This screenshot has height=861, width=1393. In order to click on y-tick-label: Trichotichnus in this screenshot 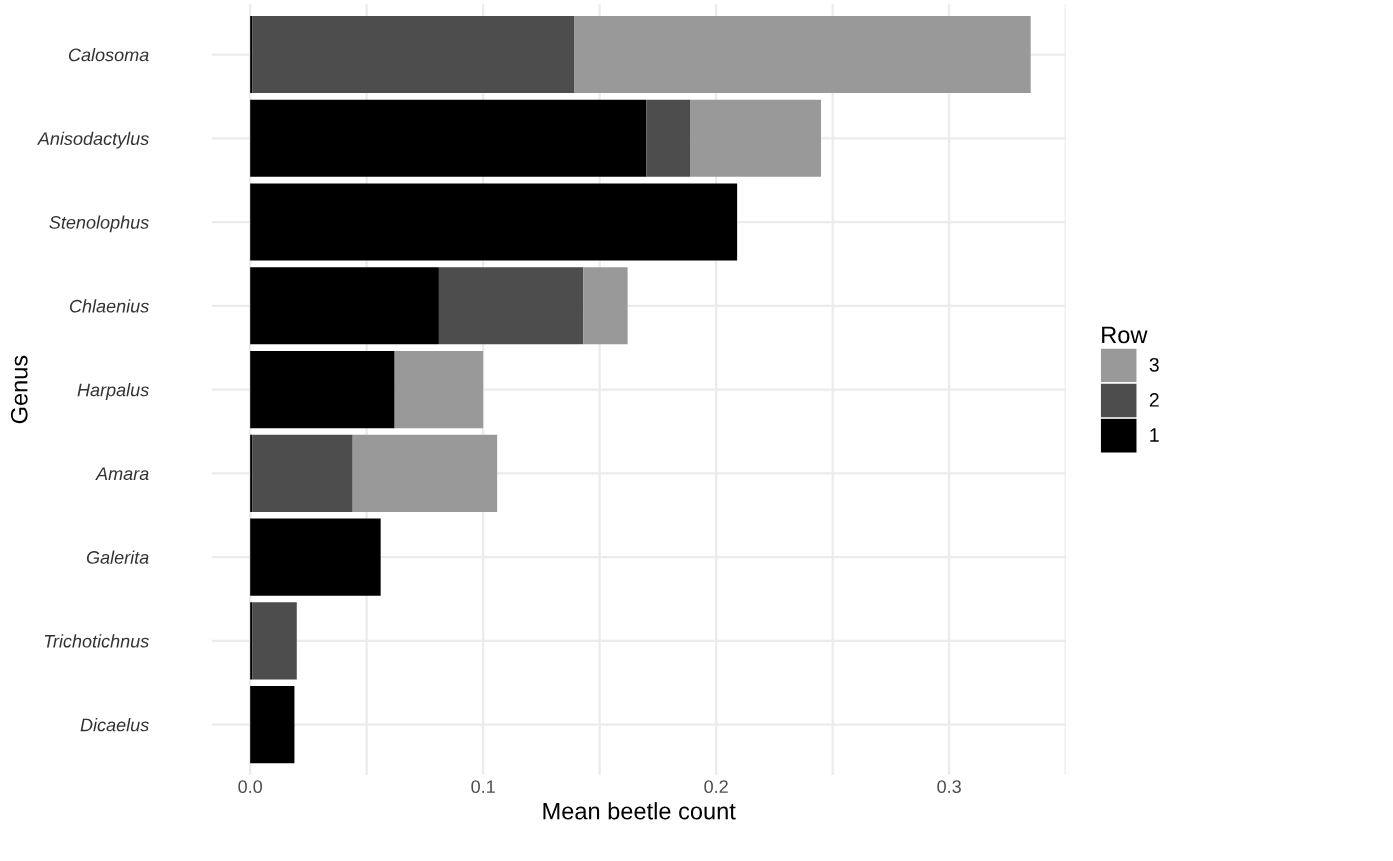, I will do `click(96, 641)`.